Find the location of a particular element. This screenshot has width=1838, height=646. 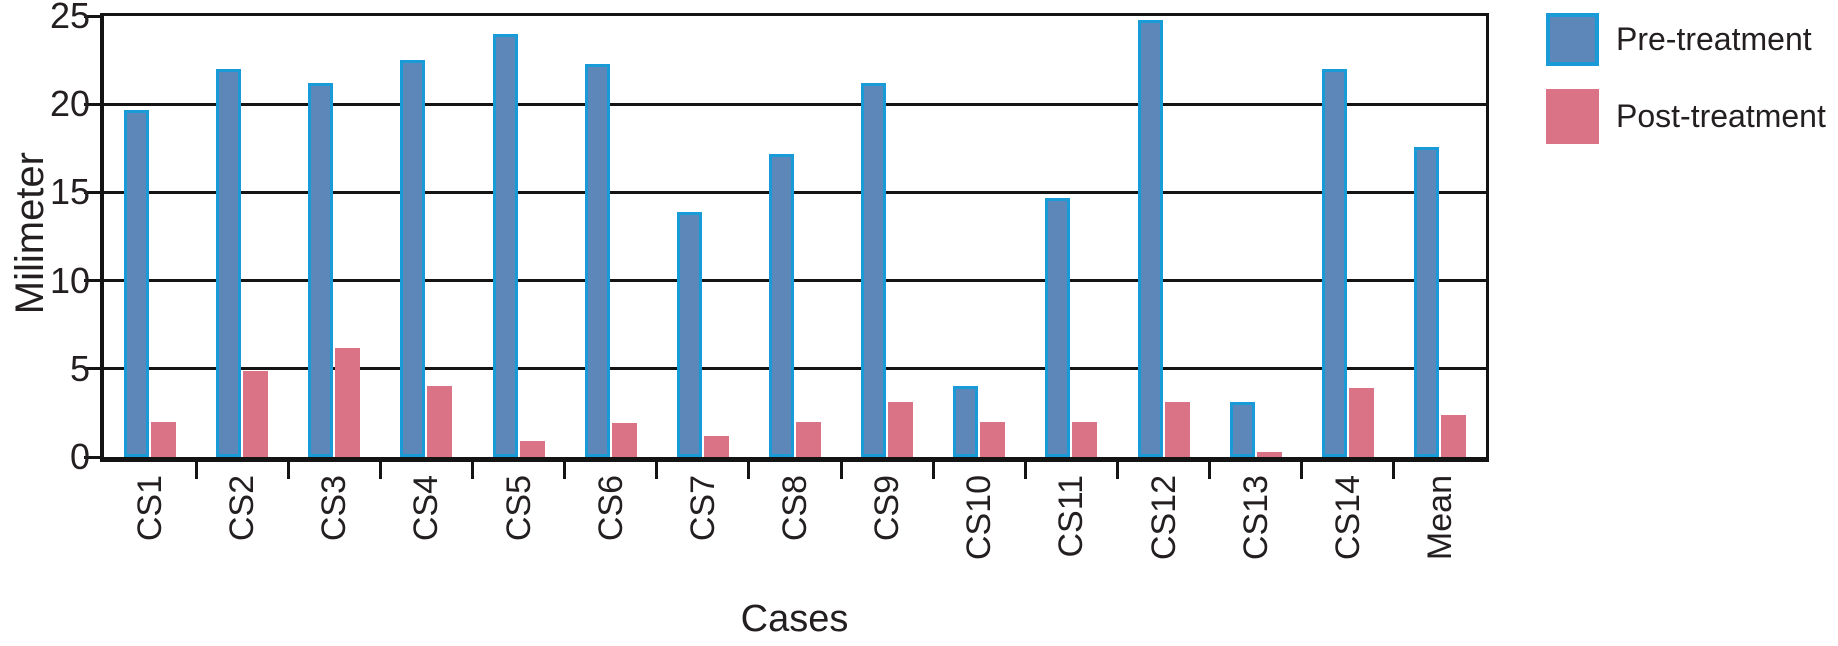

bar-post-mean is located at coordinates (1453, 435).